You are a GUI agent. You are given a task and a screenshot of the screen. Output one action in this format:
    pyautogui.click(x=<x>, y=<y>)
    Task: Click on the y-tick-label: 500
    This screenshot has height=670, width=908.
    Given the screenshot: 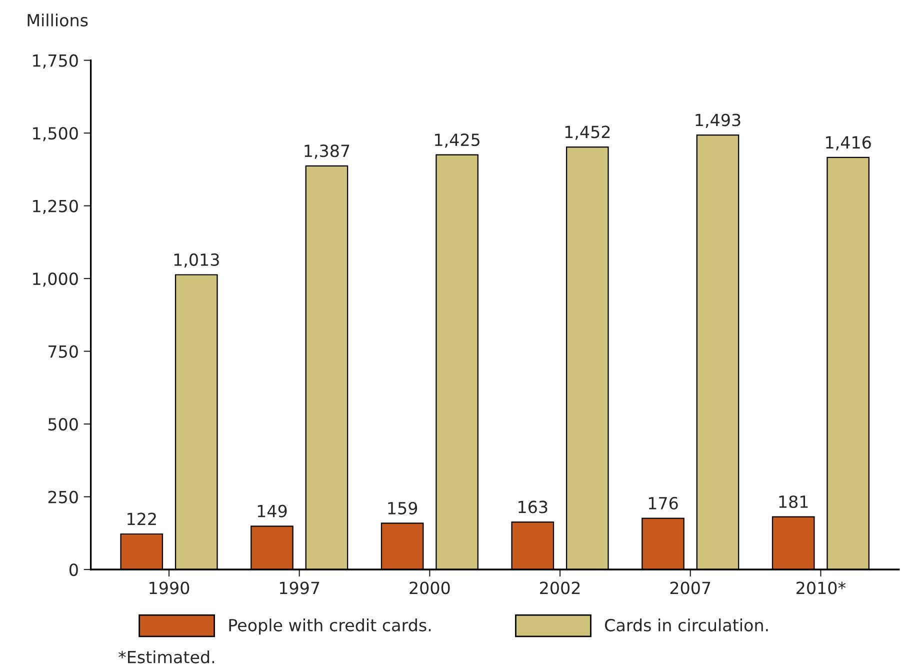 What is the action you would take?
    pyautogui.click(x=63, y=424)
    